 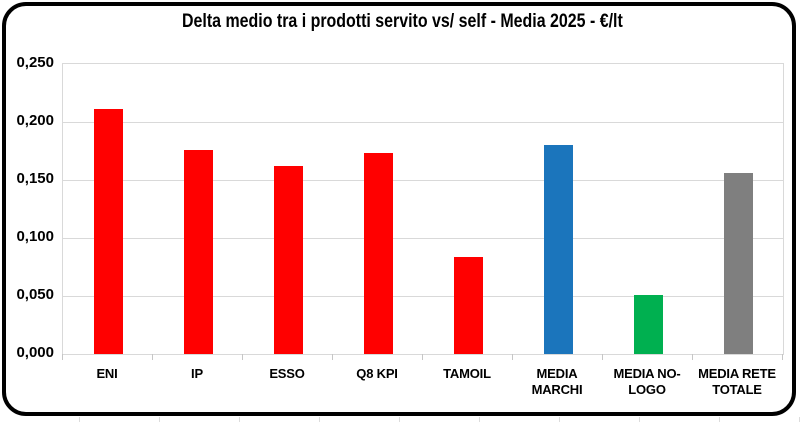 I want to click on bar-ip, so click(x=198, y=252).